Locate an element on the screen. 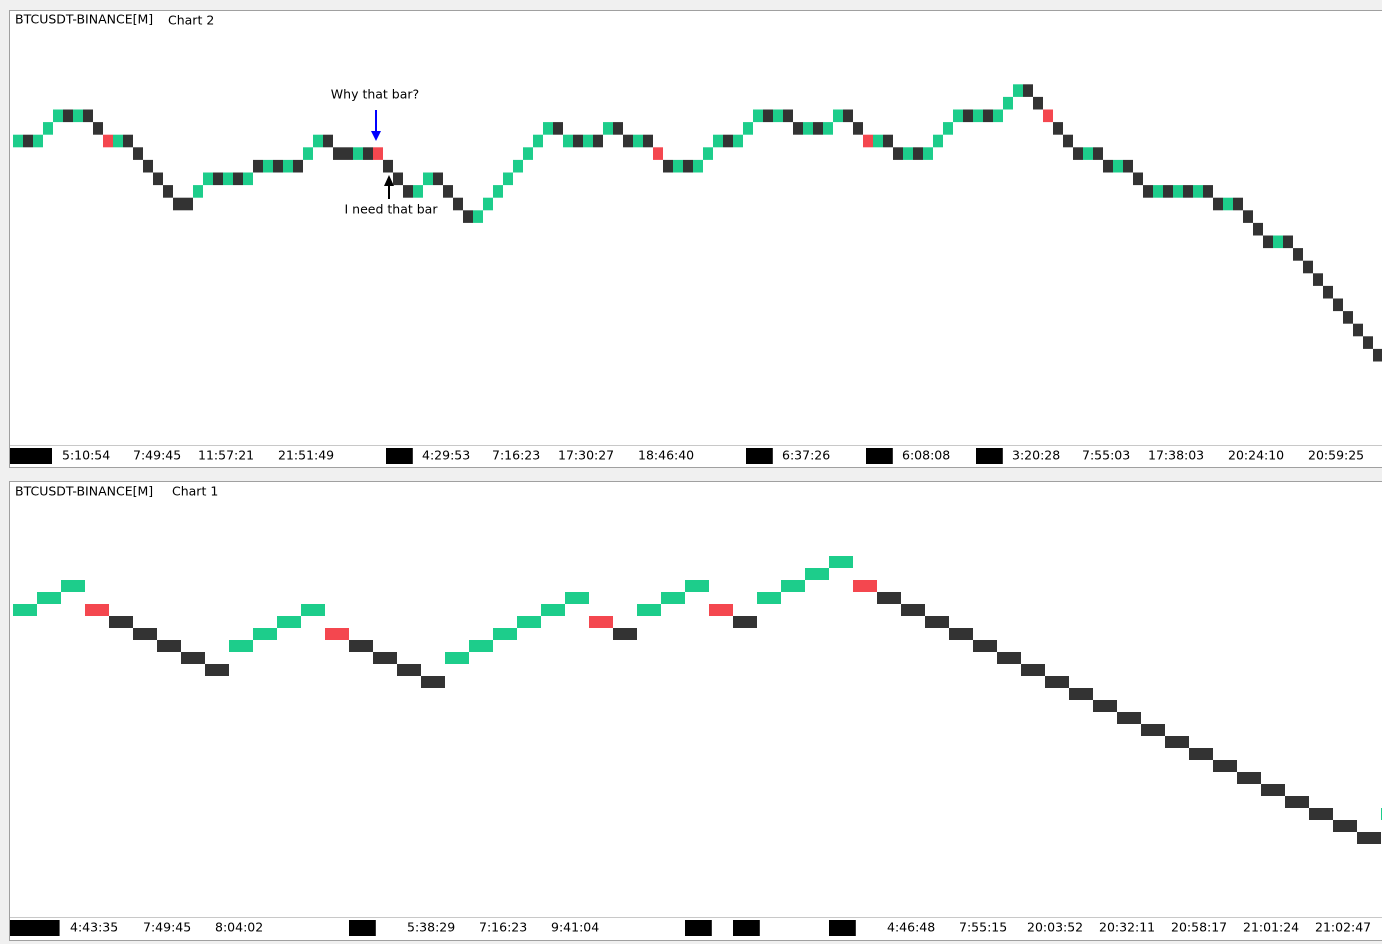 The width and height of the screenshot is (1382, 944). time-label: 20:32:11 is located at coordinates (1127, 927).